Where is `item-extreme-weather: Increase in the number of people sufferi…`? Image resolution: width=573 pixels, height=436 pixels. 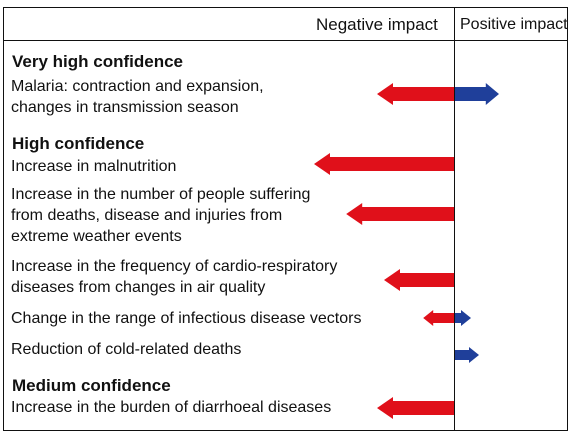 item-extreme-weather: Increase in the number of people sufferi… is located at coordinates (160, 215).